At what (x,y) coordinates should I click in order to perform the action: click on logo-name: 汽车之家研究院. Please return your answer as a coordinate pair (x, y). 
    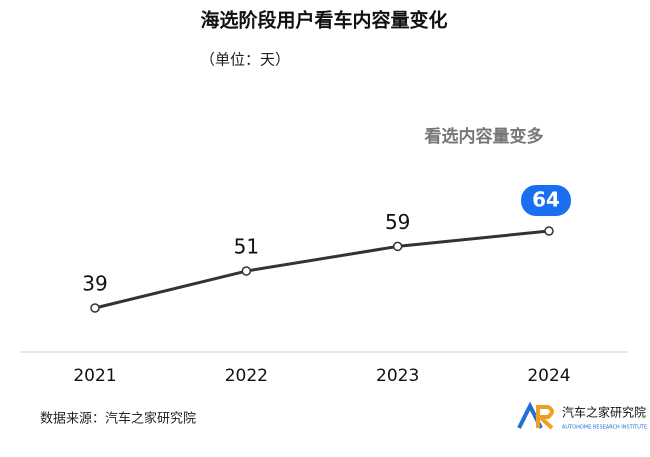
    Looking at the image, I should click on (604, 412).